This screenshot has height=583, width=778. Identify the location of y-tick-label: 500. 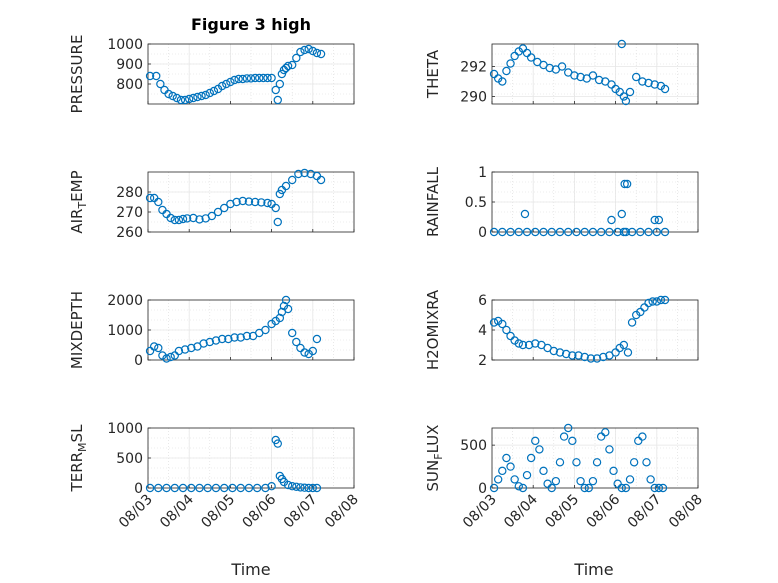
(129, 459).